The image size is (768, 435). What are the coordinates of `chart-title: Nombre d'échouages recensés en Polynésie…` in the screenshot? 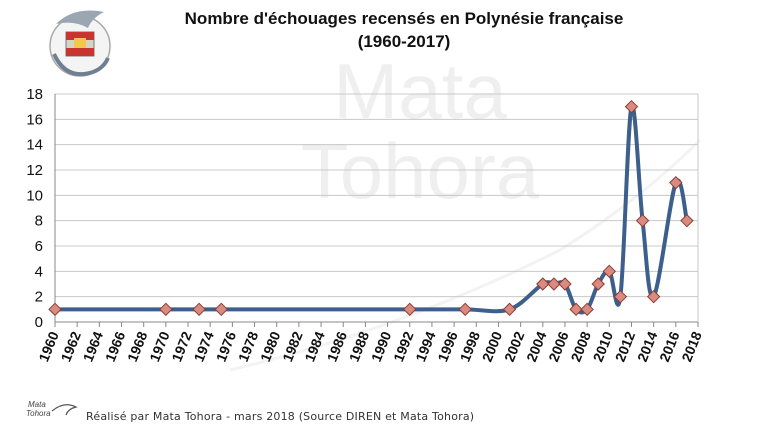 It's located at (404, 18).